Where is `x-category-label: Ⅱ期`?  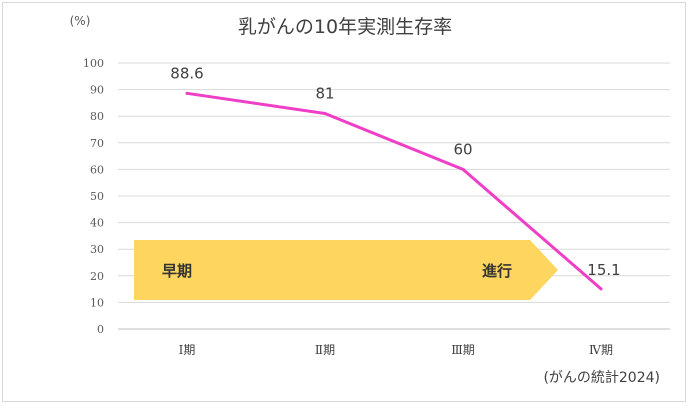 x-category-label: Ⅱ期 is located at coordinates (325, 350).